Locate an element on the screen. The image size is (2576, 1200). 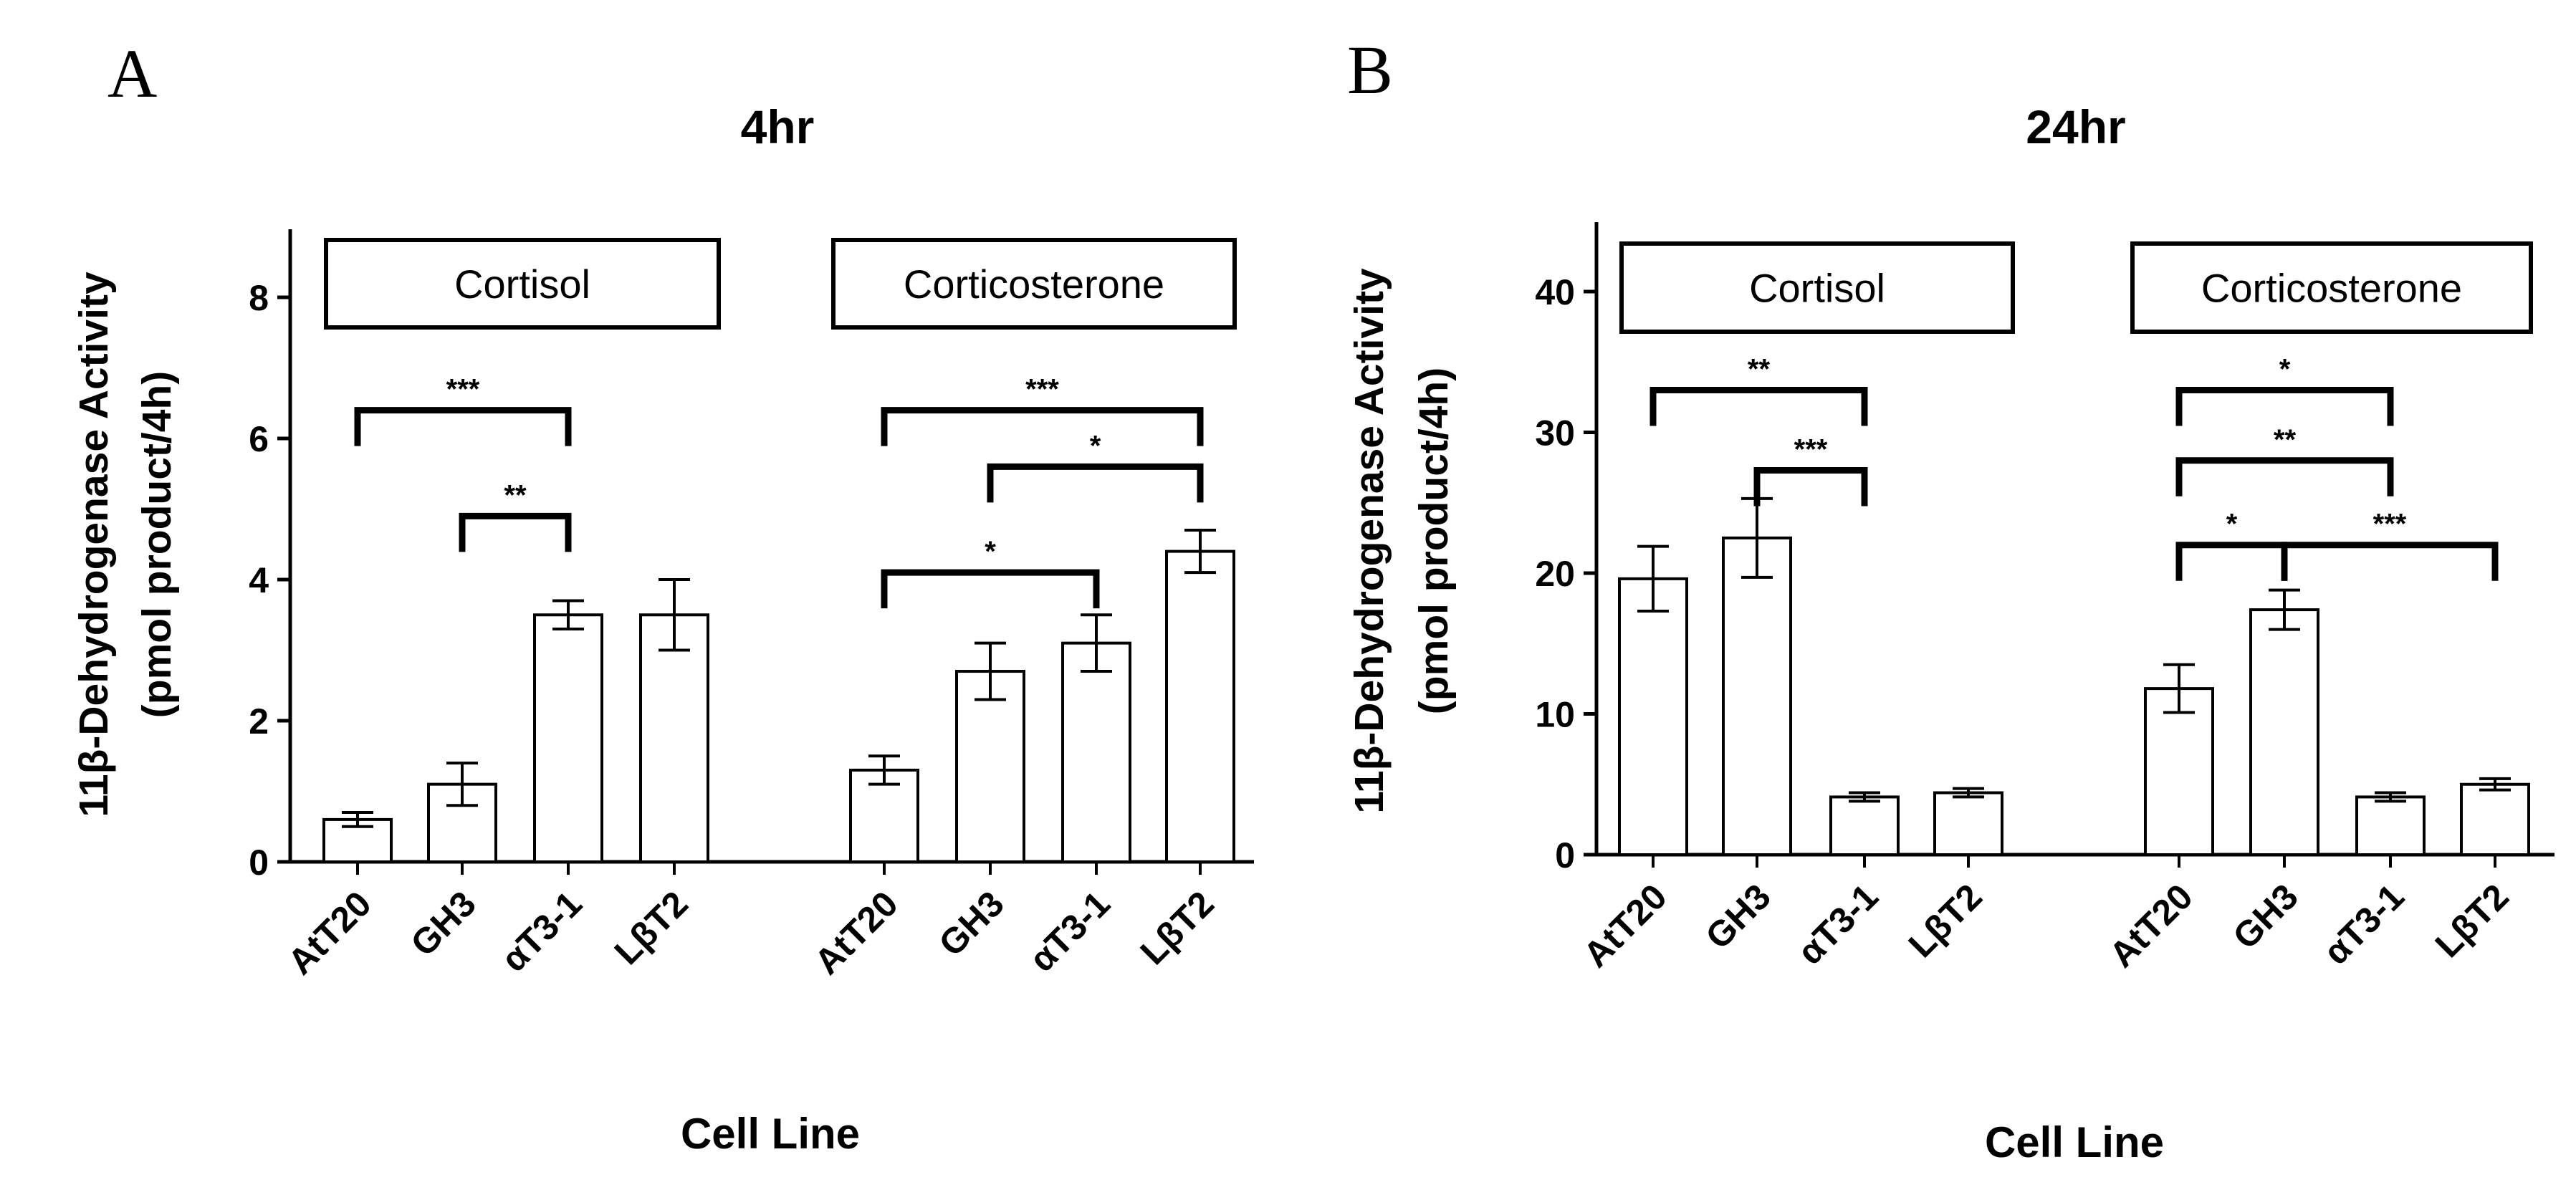
panel-A-group-label: Cortisol is located at coordinates (522, 284).